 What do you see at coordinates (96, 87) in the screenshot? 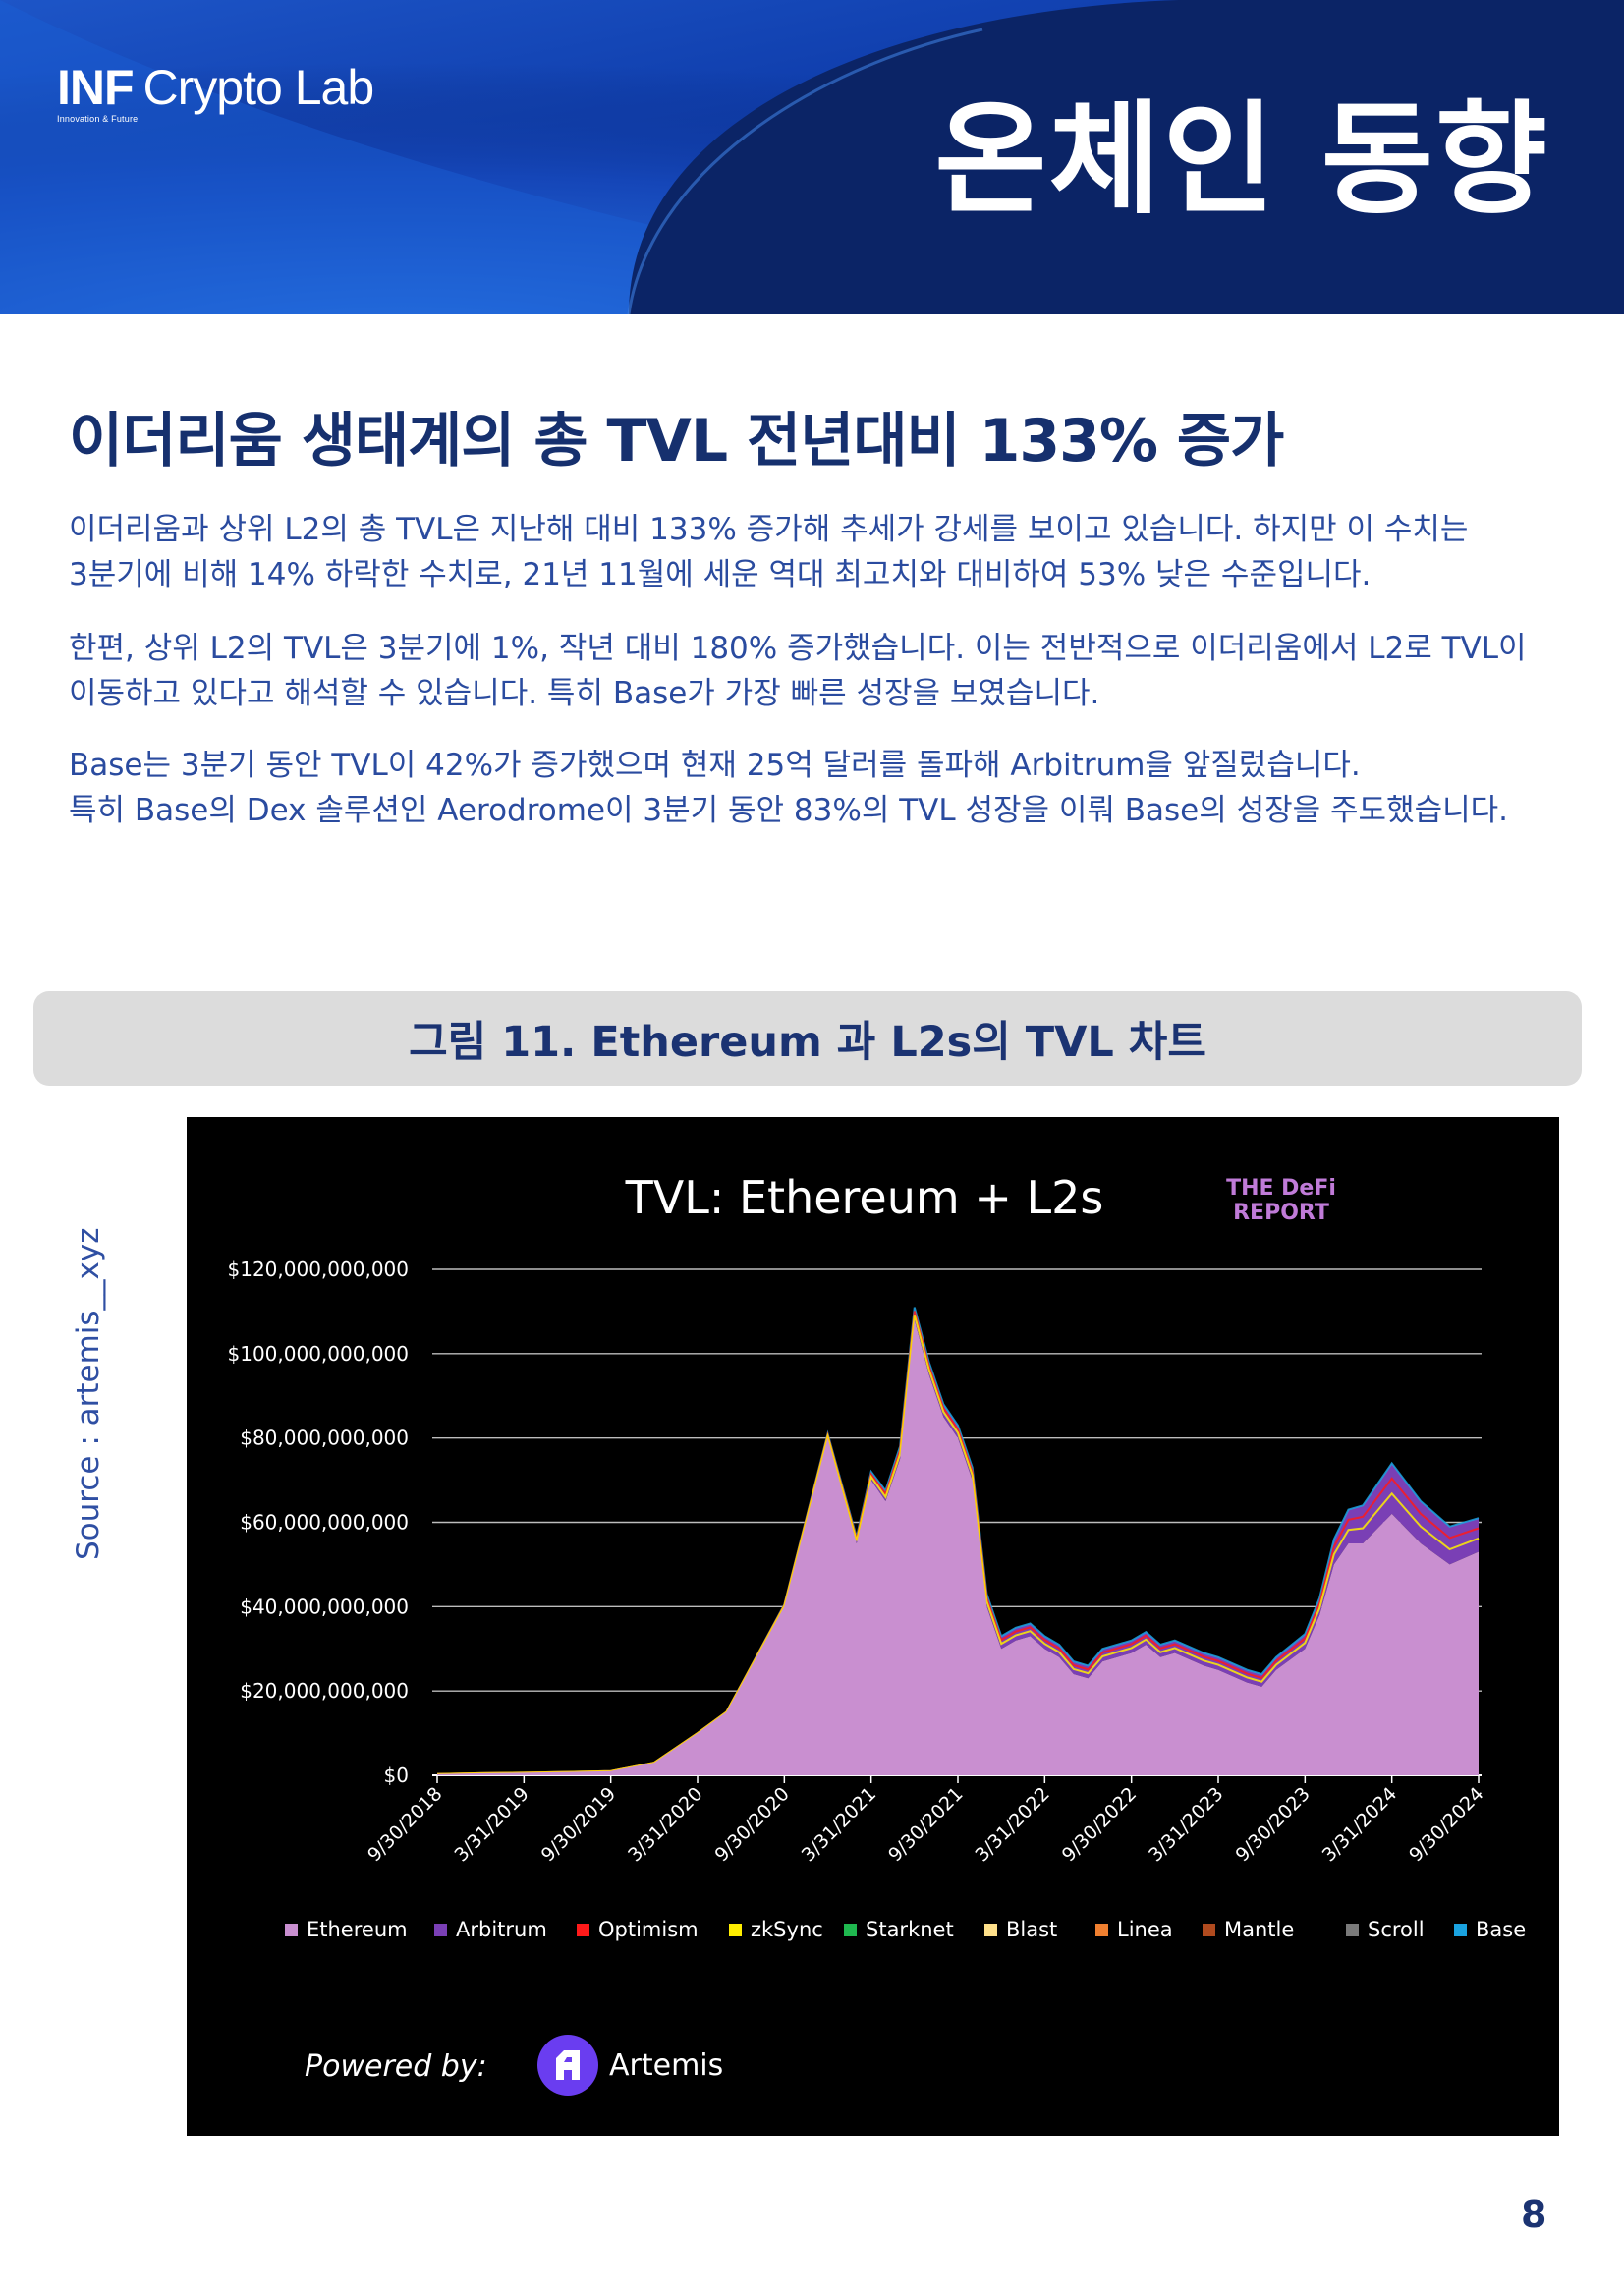
I see `logo-main: INF` at bounding box center [96, 87].